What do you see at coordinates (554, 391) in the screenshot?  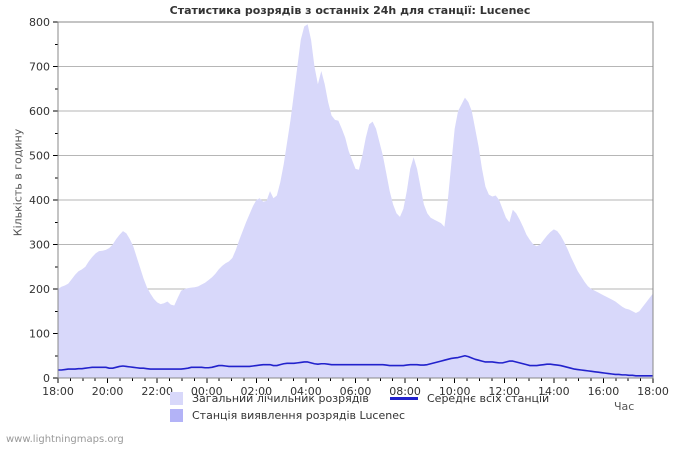 I see `svg-text: 14:00` at bounding box center [554, 391].